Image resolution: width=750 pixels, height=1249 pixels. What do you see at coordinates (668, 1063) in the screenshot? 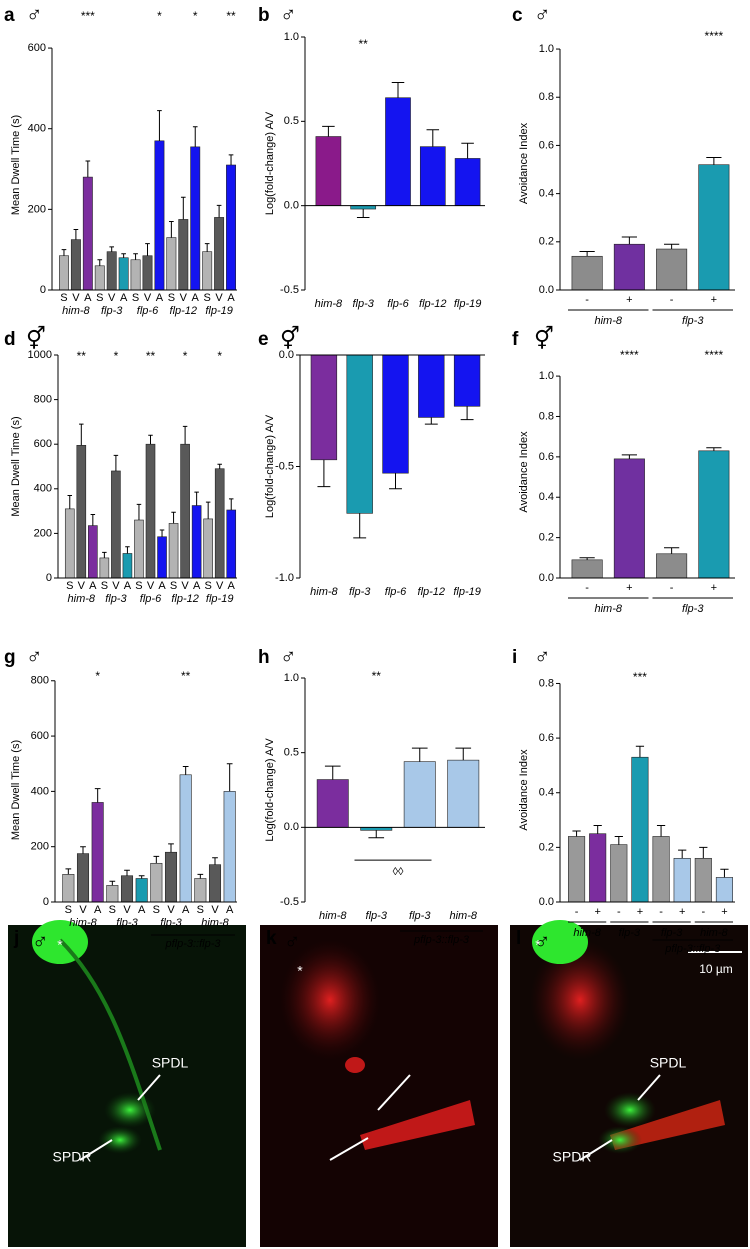
I see `cell-label: SPDL` at bounding box center [668, 1063].